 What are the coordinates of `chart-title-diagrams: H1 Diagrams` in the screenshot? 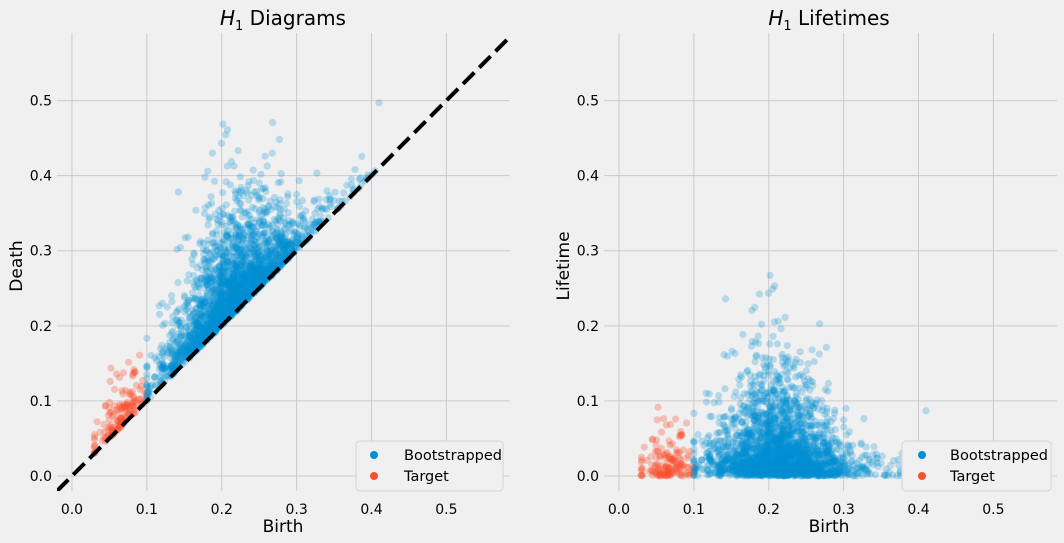 It's located at (283, 20).